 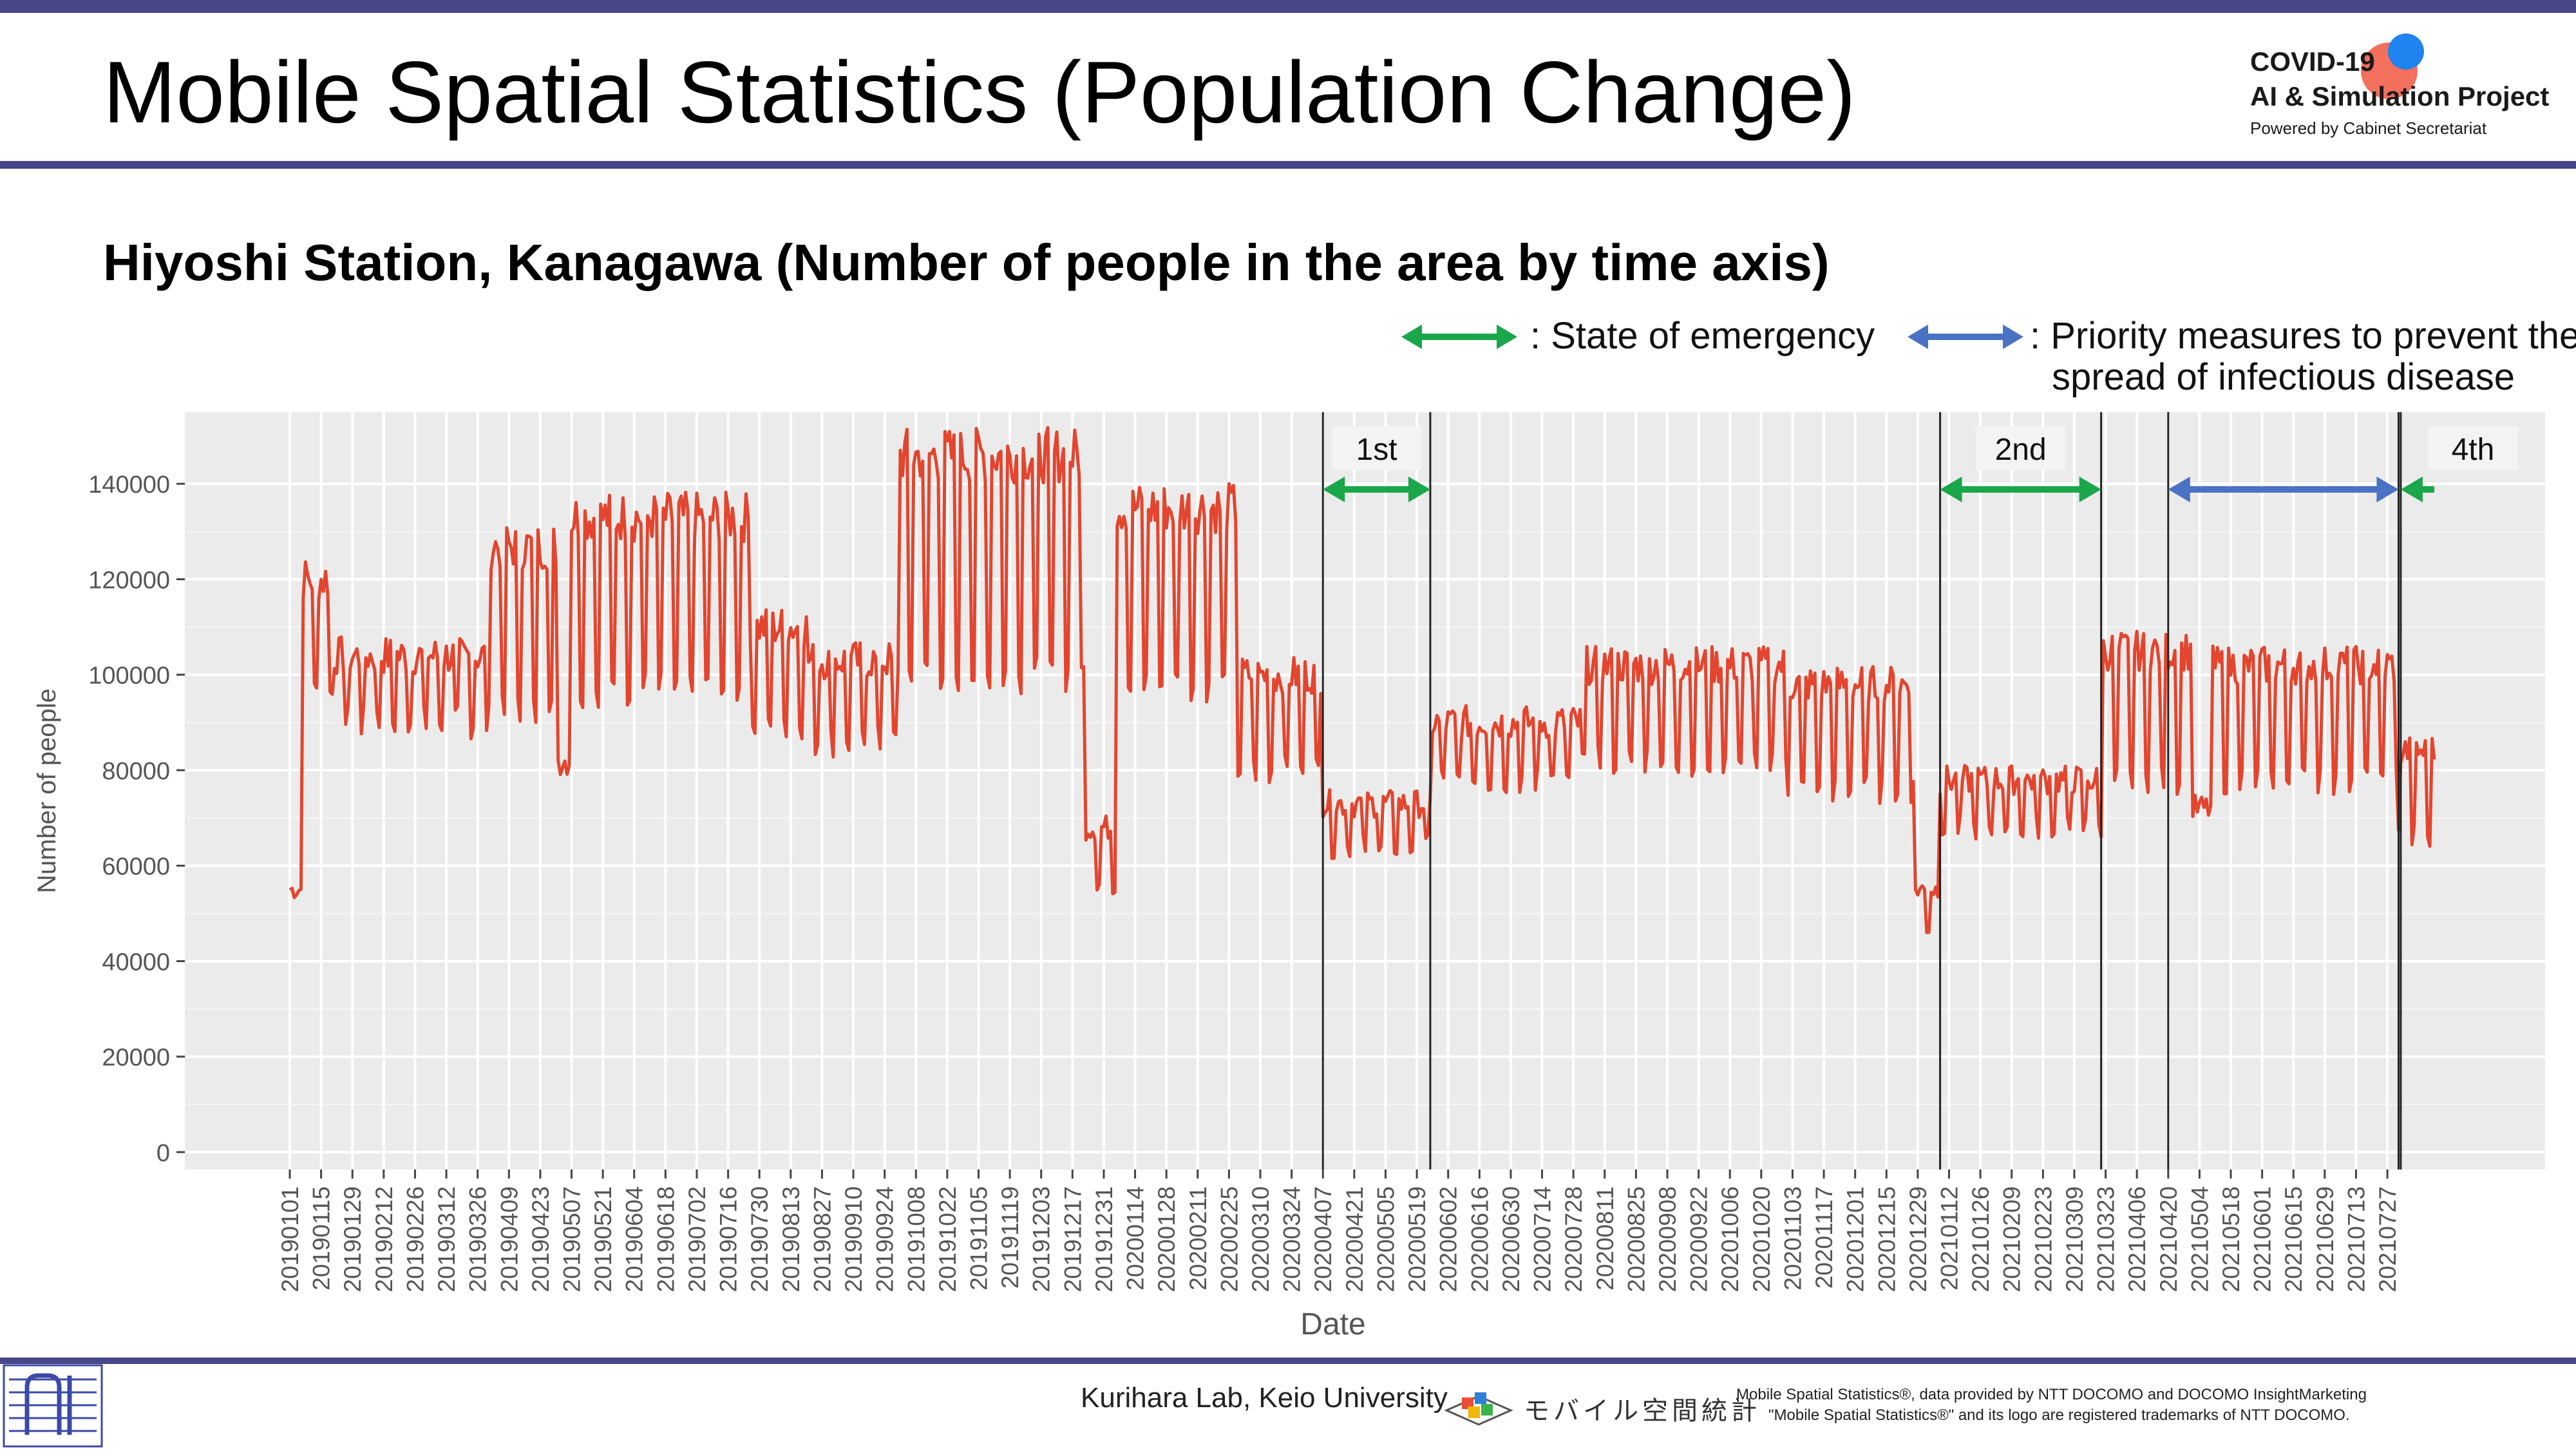 What do you see at coordinates (1762, 1239) in the screenshot?
I see `x-tick-label: 20201020` at bounding box center [1762, 1239].